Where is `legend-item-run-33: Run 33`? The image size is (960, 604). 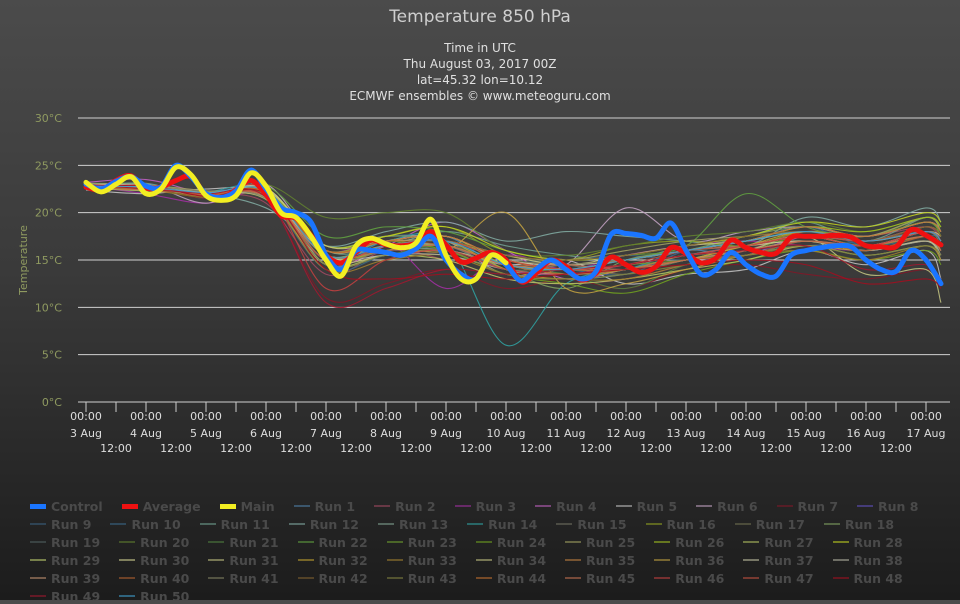 legend-item-run-33: Run 33 is located at coordinates (421, 560).